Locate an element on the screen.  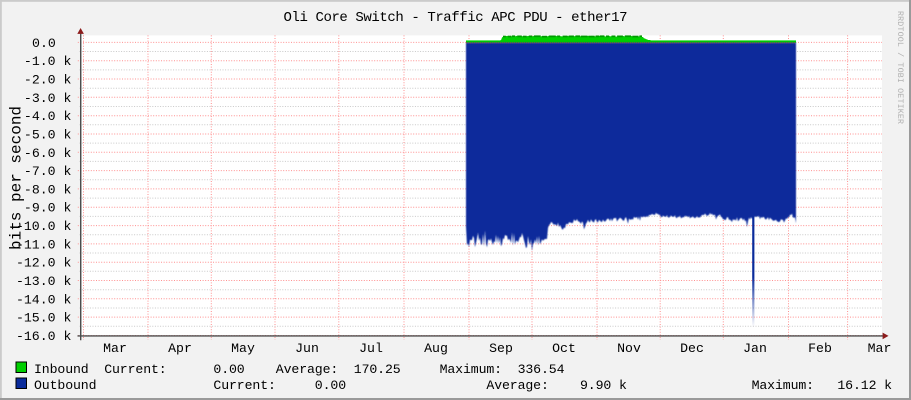
svg-text: Nov is located at coordinates (629, 348).